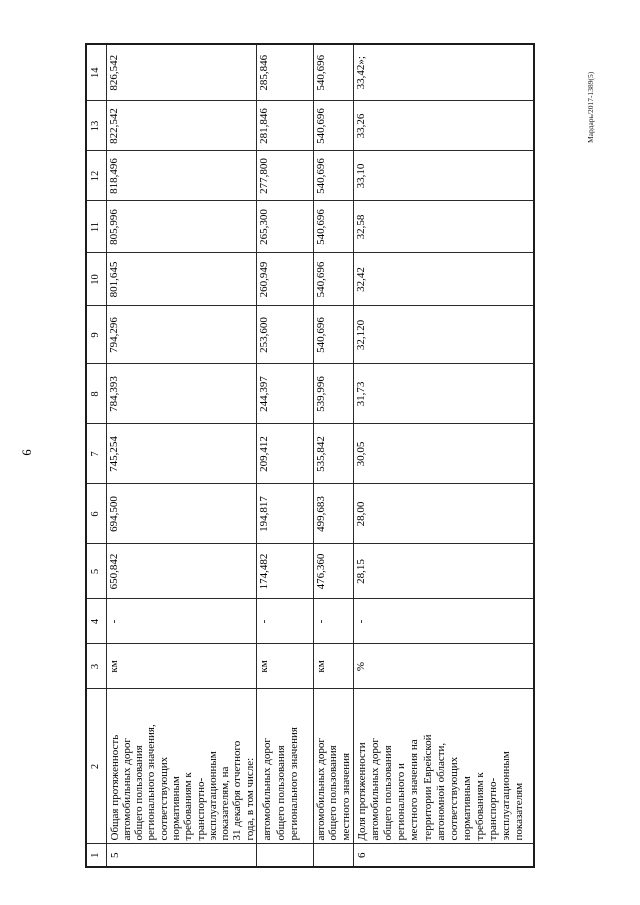  Describe the element at coordinates (96, 766) in the screenshot. I see `header-cell: 2` at that location.